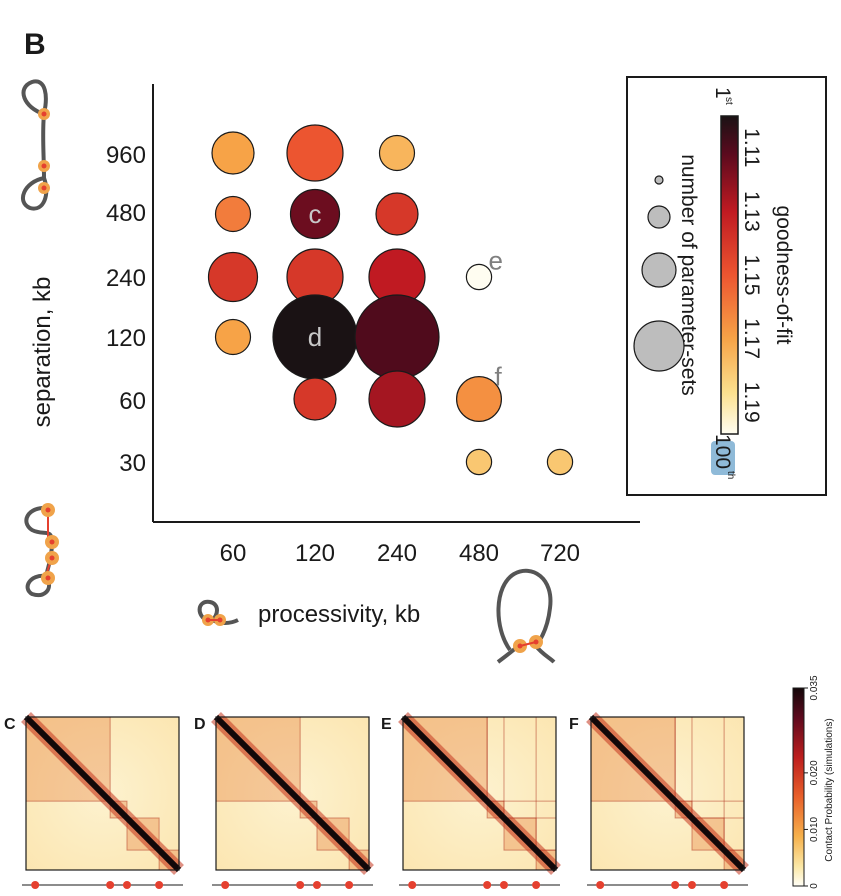  I want to click on colorbar-bottom-label: 100, so click(722, 451).